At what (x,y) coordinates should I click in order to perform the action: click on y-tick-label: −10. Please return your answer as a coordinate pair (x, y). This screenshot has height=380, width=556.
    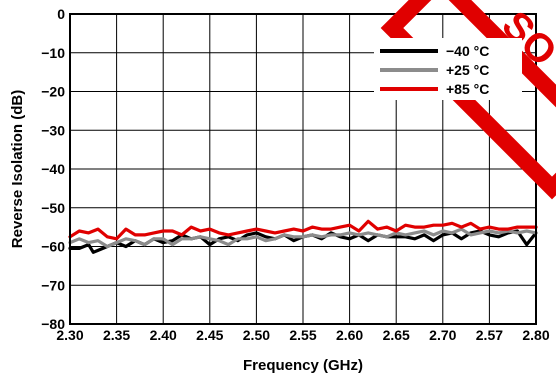
    Looking at the image, I should click on (53, 53).